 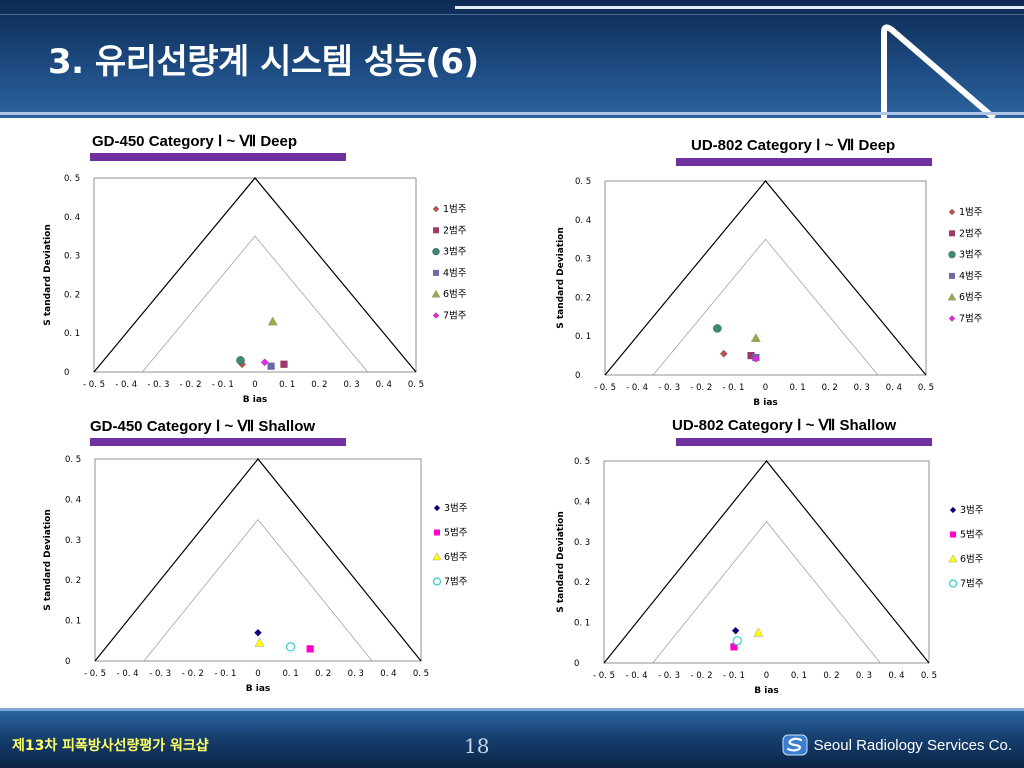 I want to click on chart-title: GD-450 Category Ⅰ ~ Ⅶ Shallow, so click(x=203, y=426).